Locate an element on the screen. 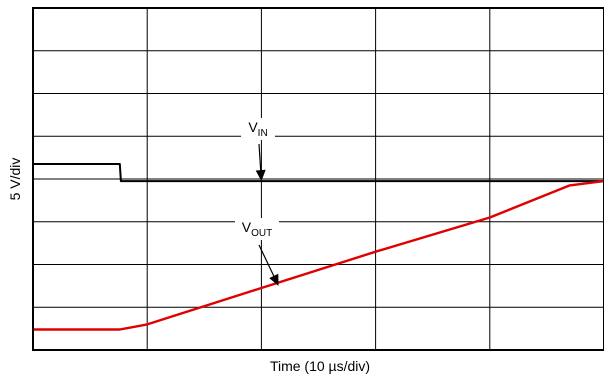  annotation-label-vout: VOUT is located at coordinates (257, 229).